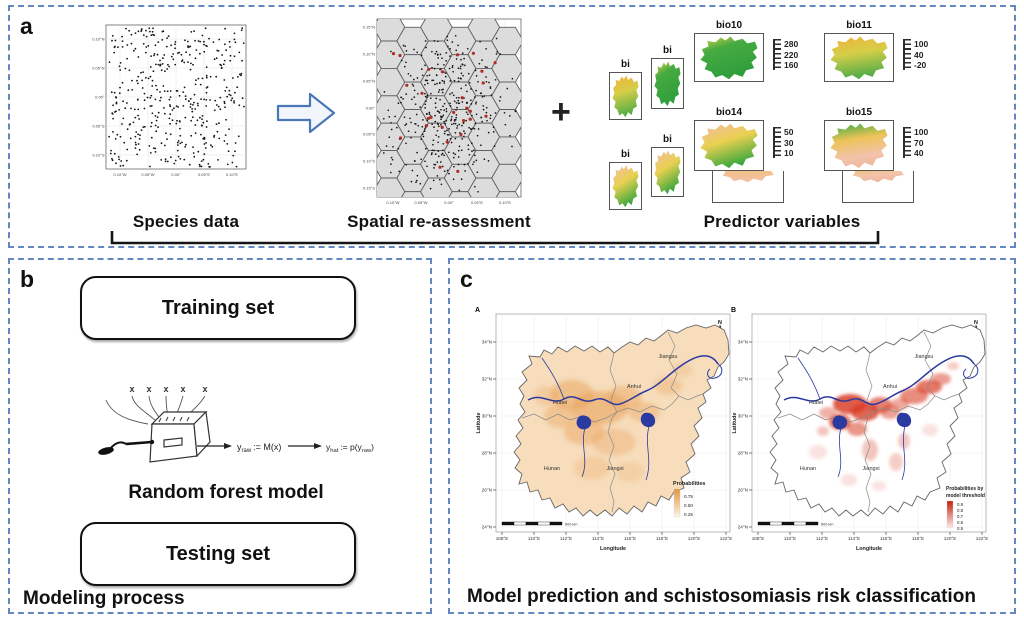 The height and width of the screenshot is (624, 1024). I want to click on species-y-ticks: 0.10°N 0.05°N 0.00° 0.05°S 0.10°S, so click(98, 97).